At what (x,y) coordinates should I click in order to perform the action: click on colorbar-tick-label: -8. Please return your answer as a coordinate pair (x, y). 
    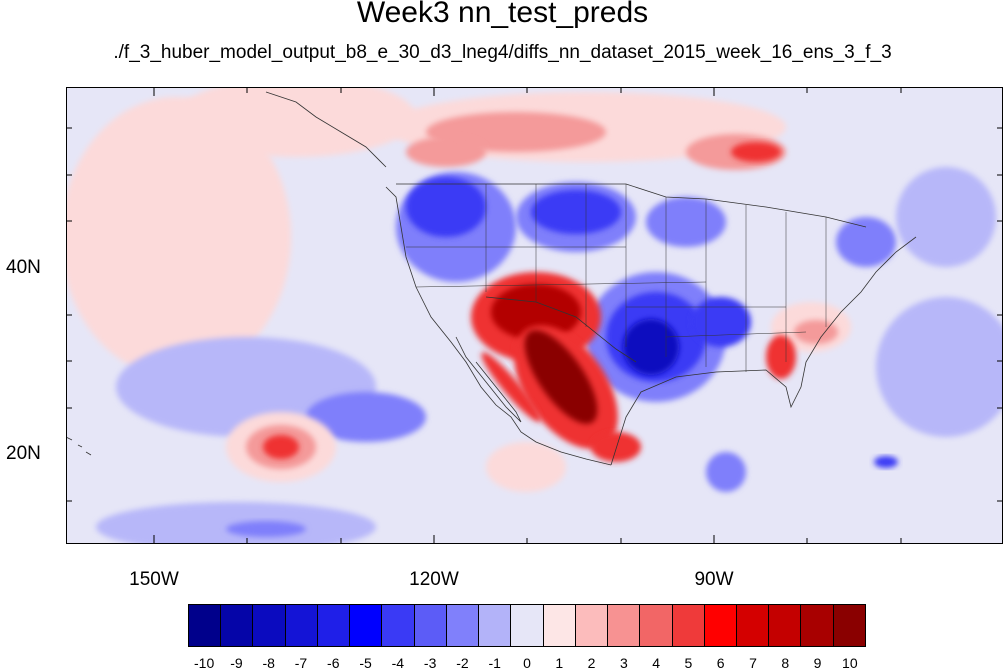
    Looking at the image, I should click on (268, 663).